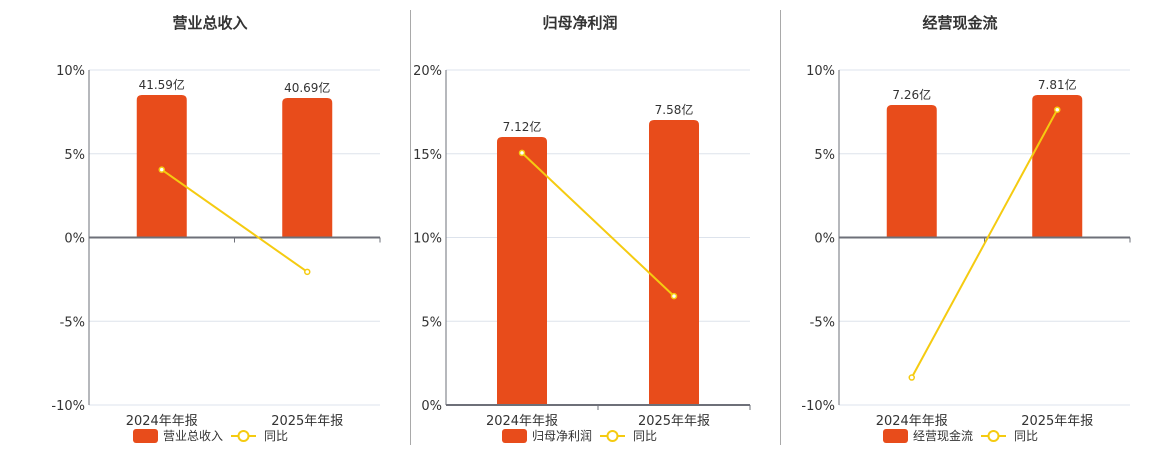 The width and height of the screenshot is (1160, 450). What do you see at coordinates (960, 23) in the screenshot?
I see `chart-title-operating-cashflow: 经营现金流` at bounding box center [960, 23].